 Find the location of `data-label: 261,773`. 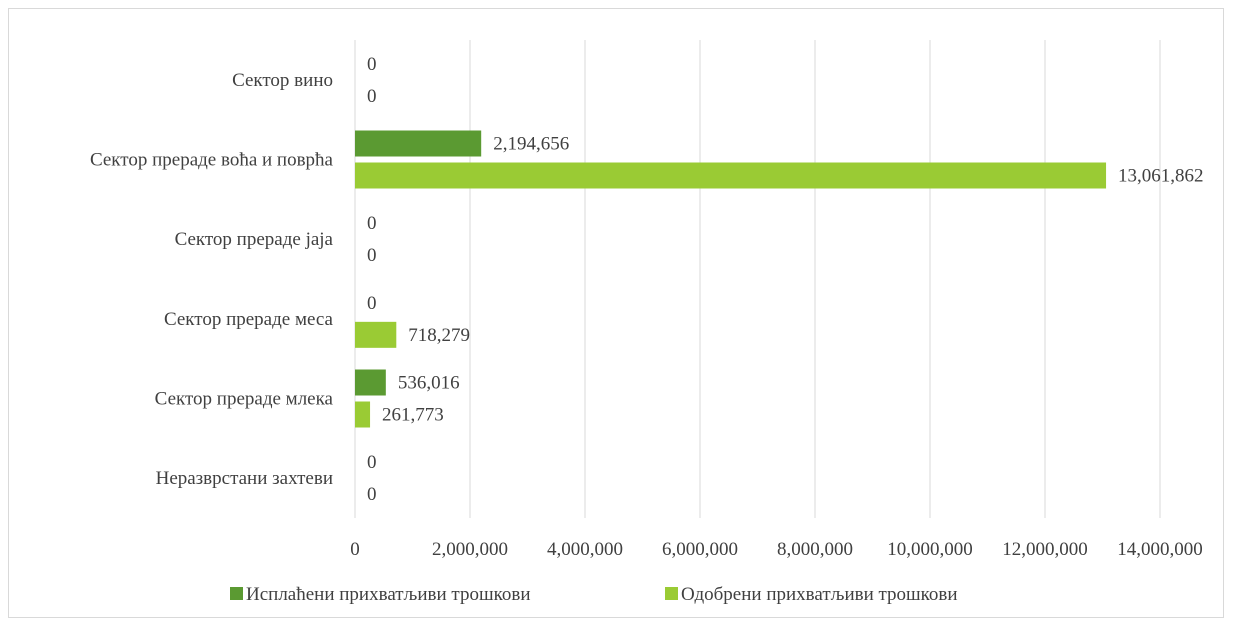

data-label: 261,773 is located at coordinates (413, 415).